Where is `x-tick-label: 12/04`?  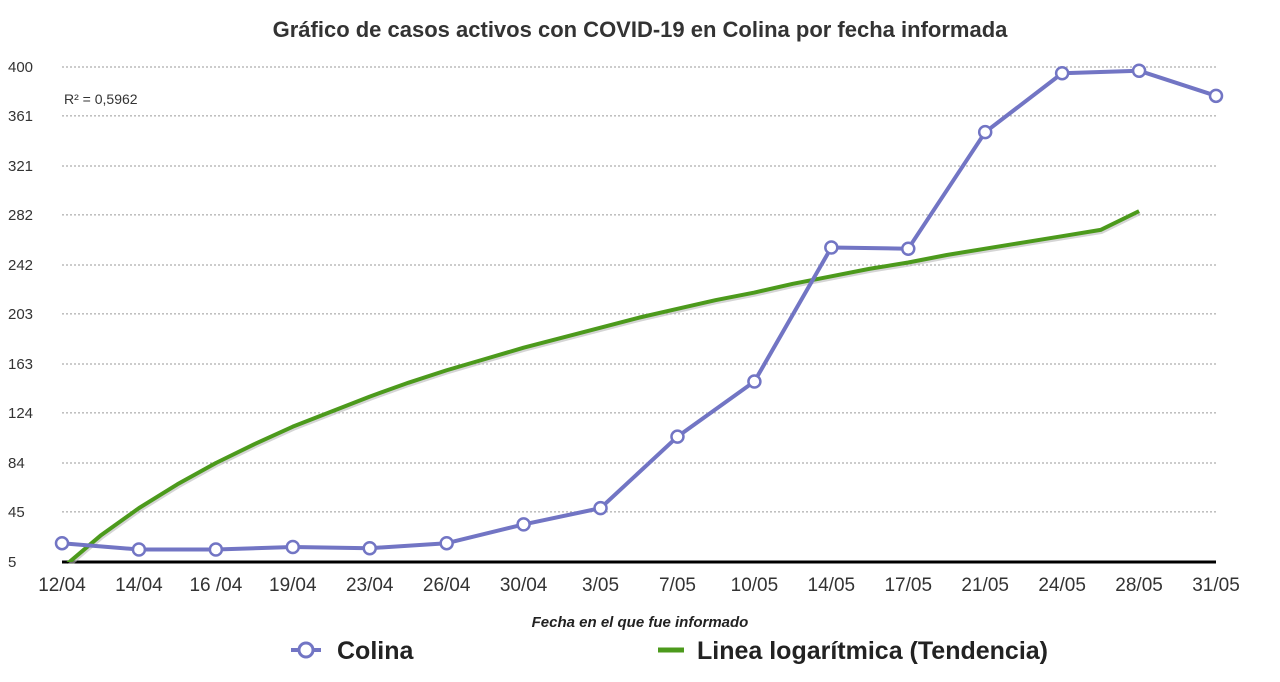
x-tick-label: 12/04 is located at coordinates (62, 585).